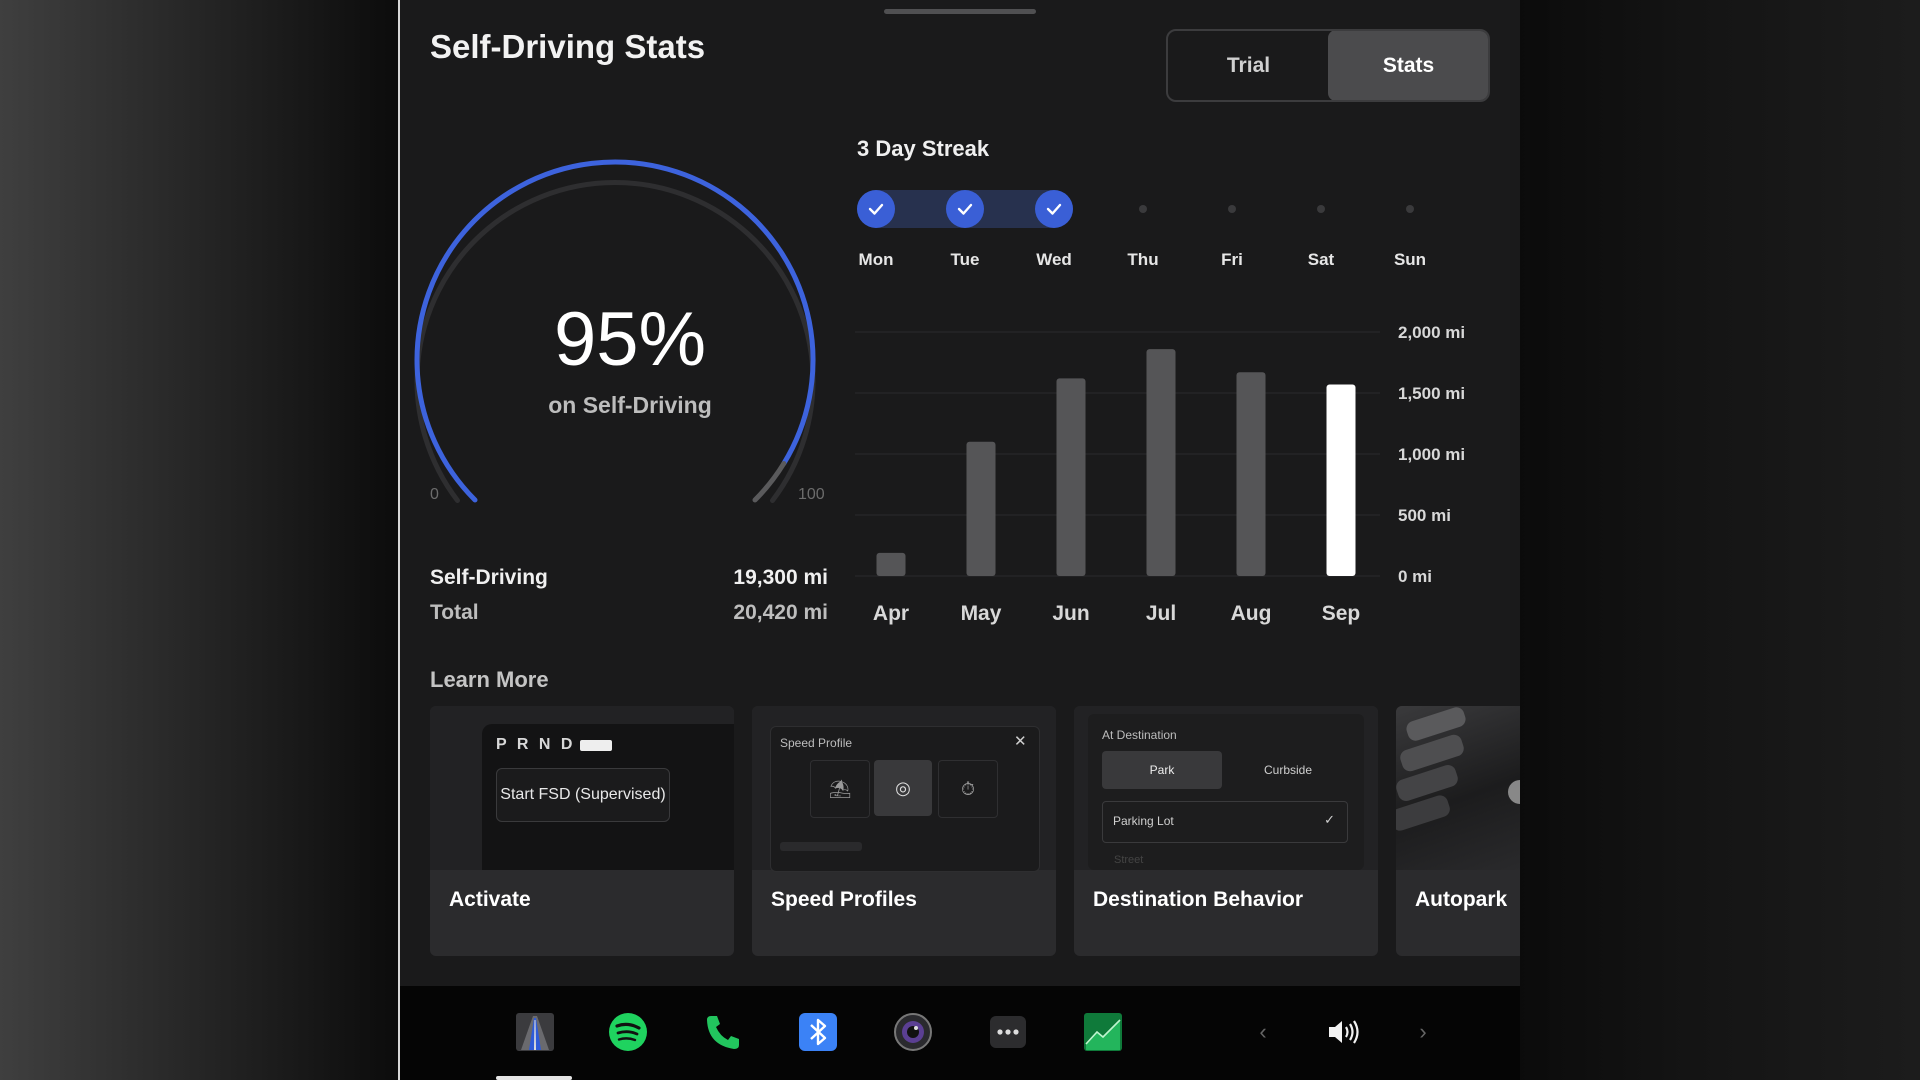  What do you see at coordinates (1008, 1032) in the screenshot?
I see `more-icon` at bounding box center [1008, 1032].